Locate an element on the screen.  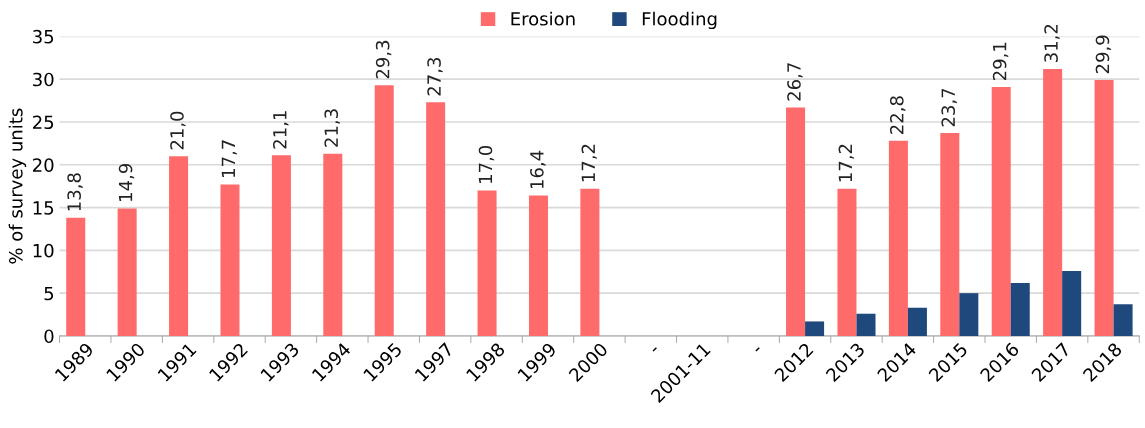
data-label: 14,9 is located at coordinates (126, 182).